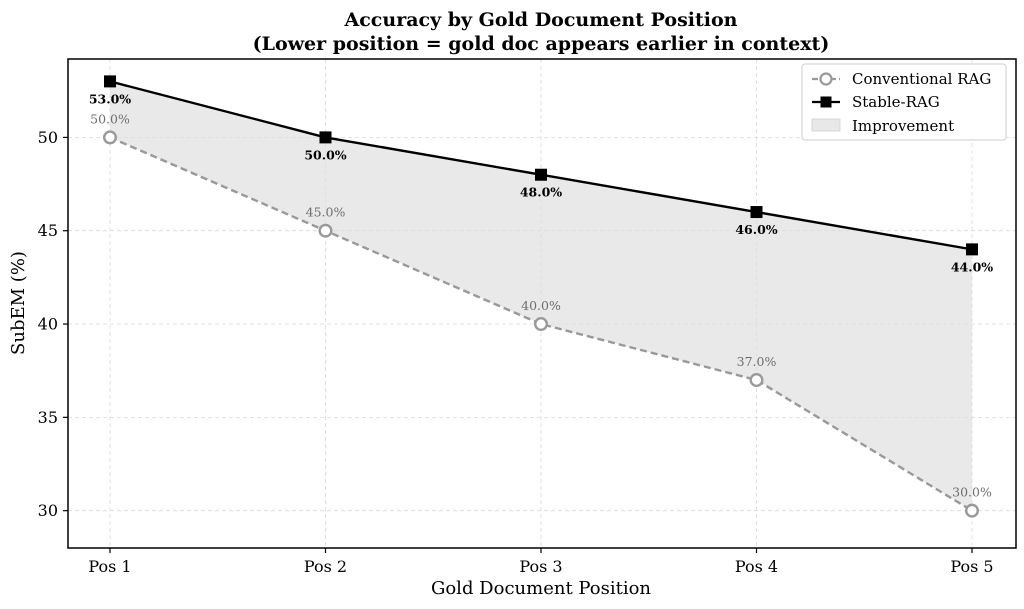 This screenshot has height=609, width=1024. Describe the element at coordinates (541, 588) in the screenshot. I see `x-axis-label: Gold Document Position` at that location.